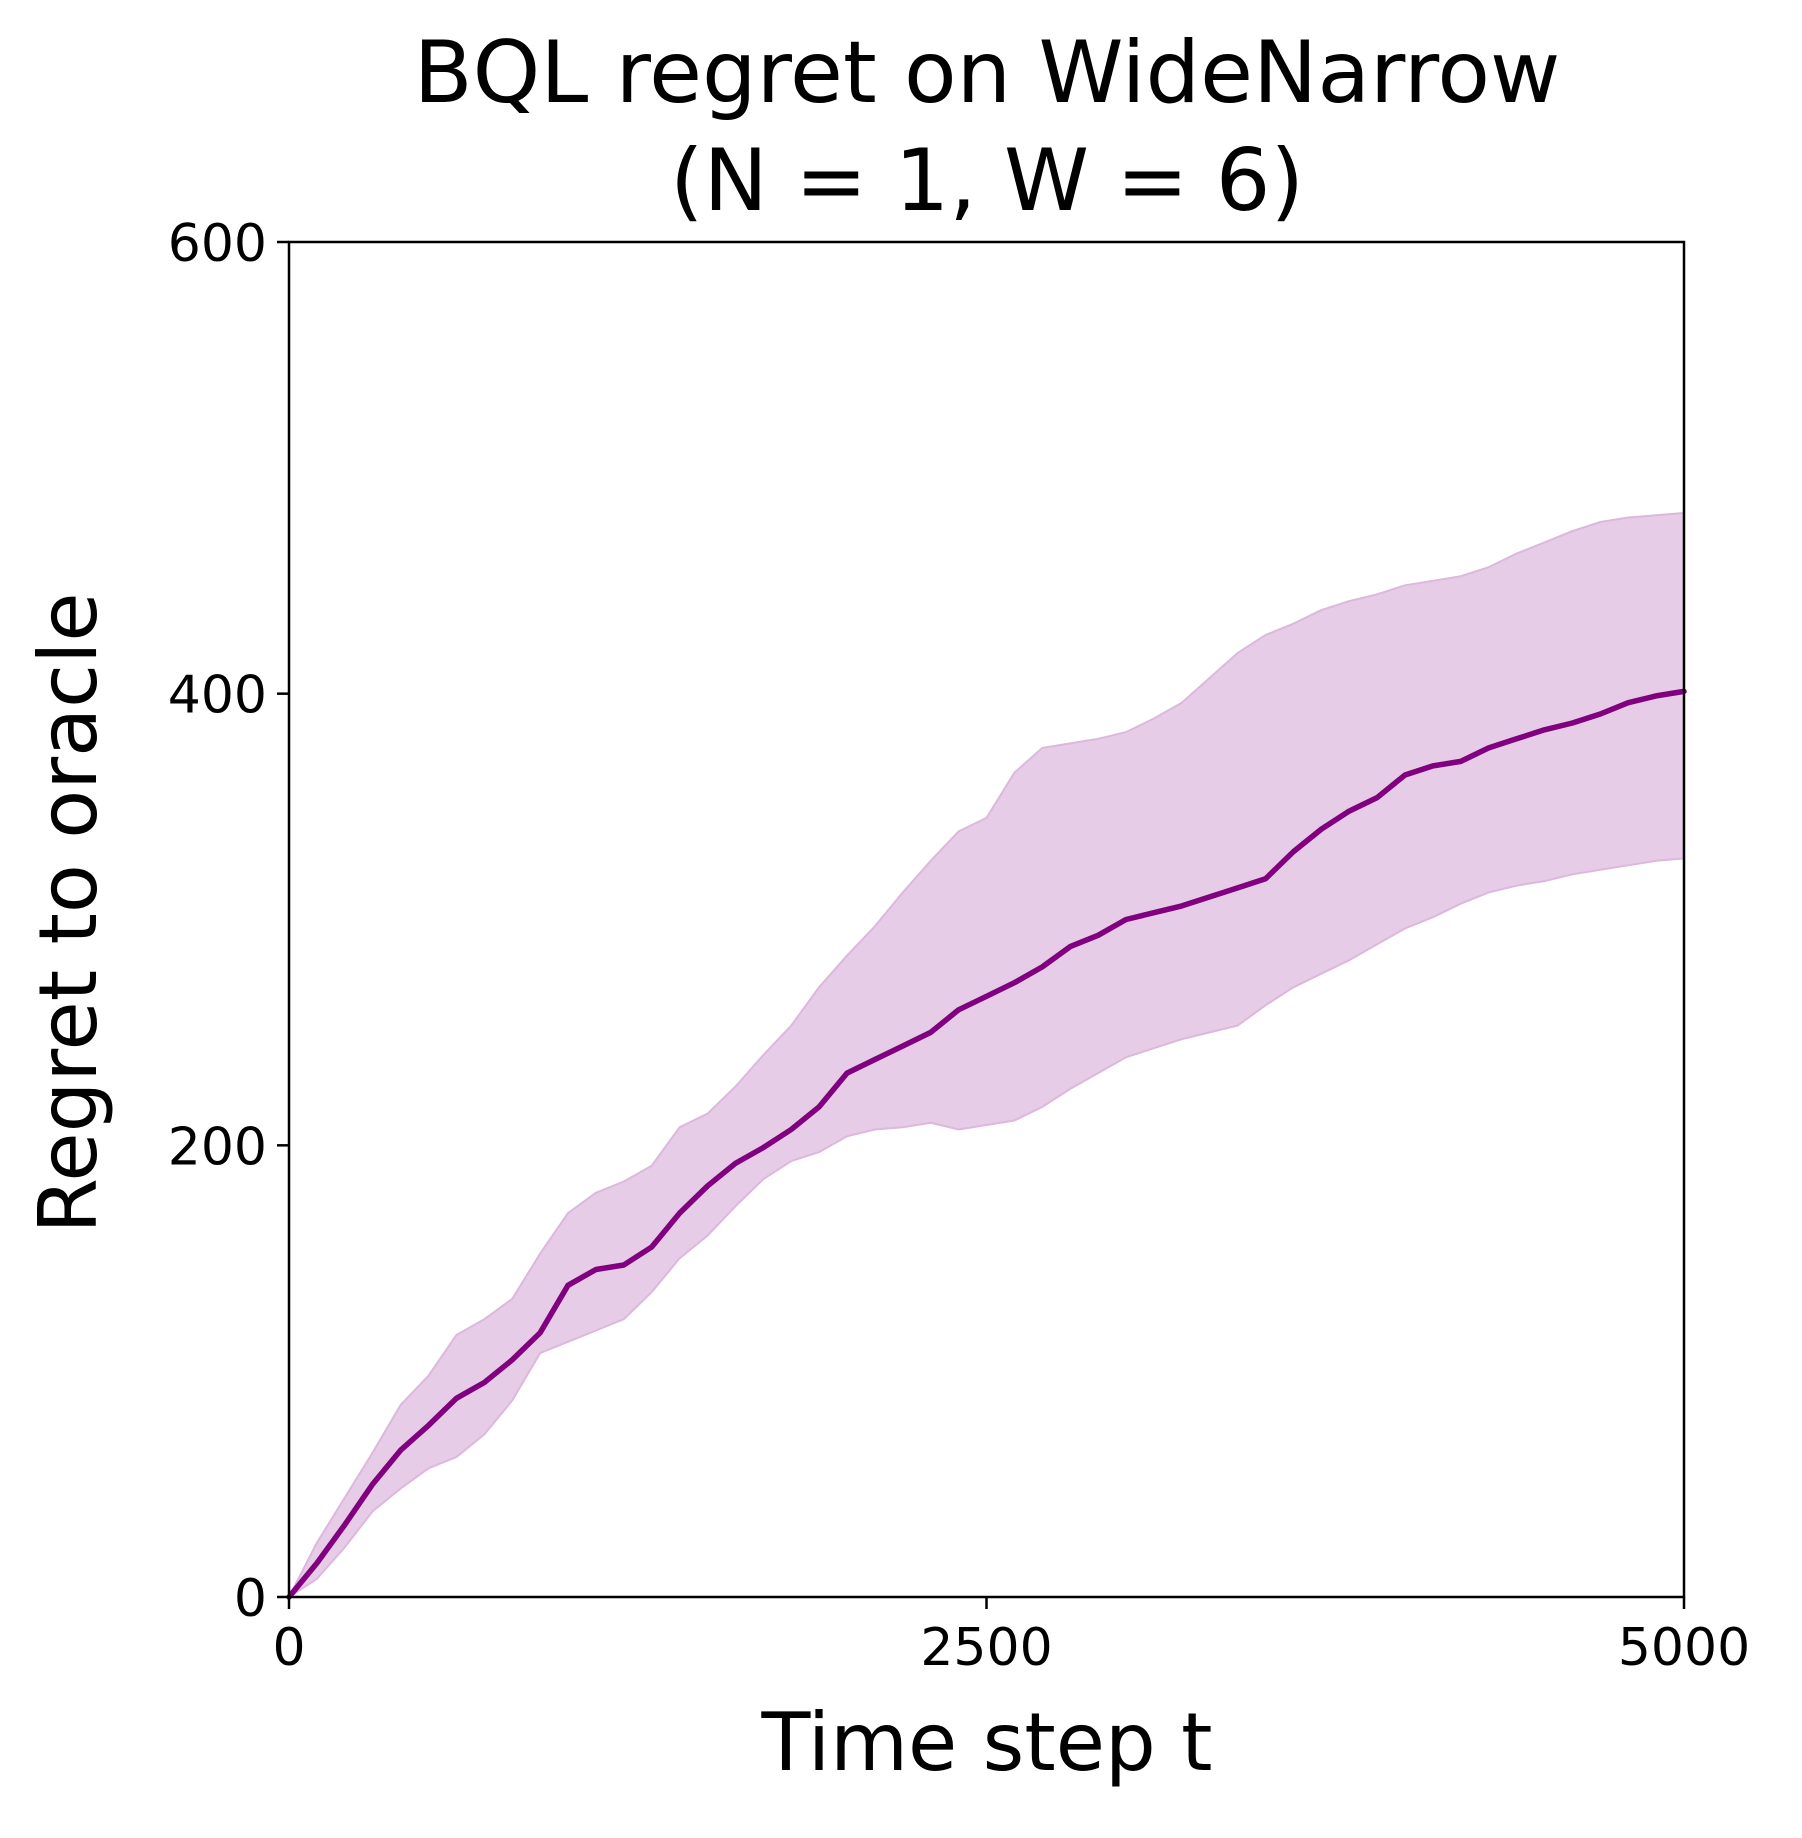 Image resolution: width=1802 pixels, height=1838 pixels. Describe the element at coordinates (986, 1742) in the screenshot. I see `x-axis-label: Time step t` at that location.